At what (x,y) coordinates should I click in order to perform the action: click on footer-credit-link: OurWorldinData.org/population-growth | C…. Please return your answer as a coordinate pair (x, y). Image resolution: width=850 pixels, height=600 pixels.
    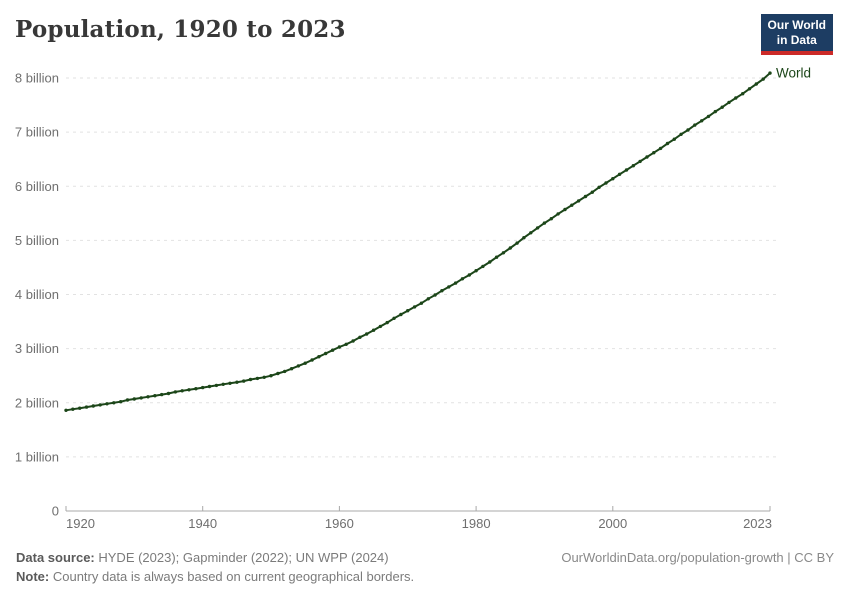
    Looking at the image, I should click on (697, 557).